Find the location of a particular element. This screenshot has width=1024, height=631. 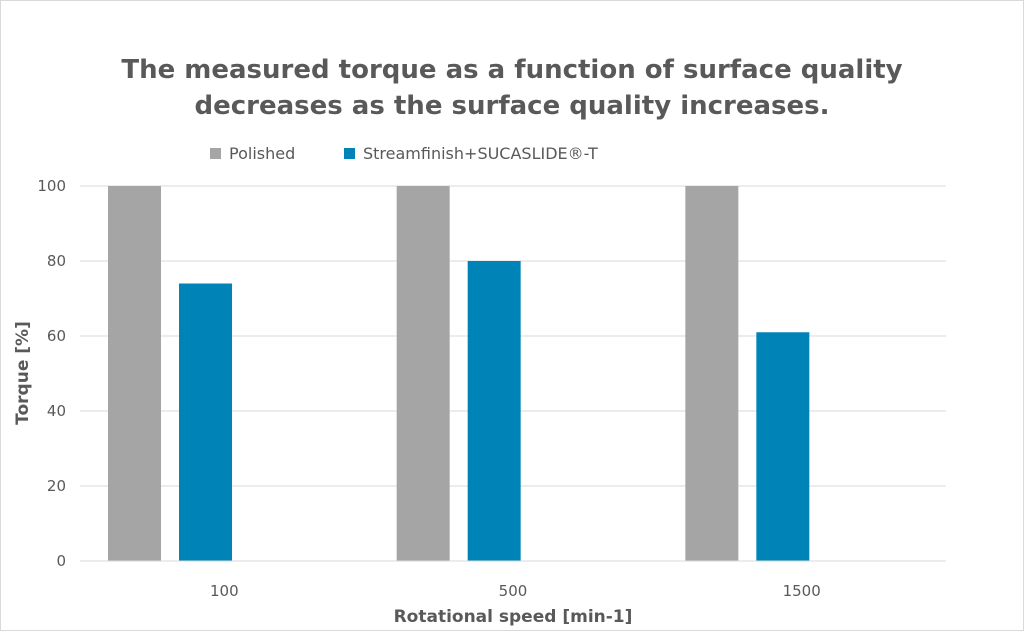

y-tick-label-40: 40 is located at coordinates (56, 411).